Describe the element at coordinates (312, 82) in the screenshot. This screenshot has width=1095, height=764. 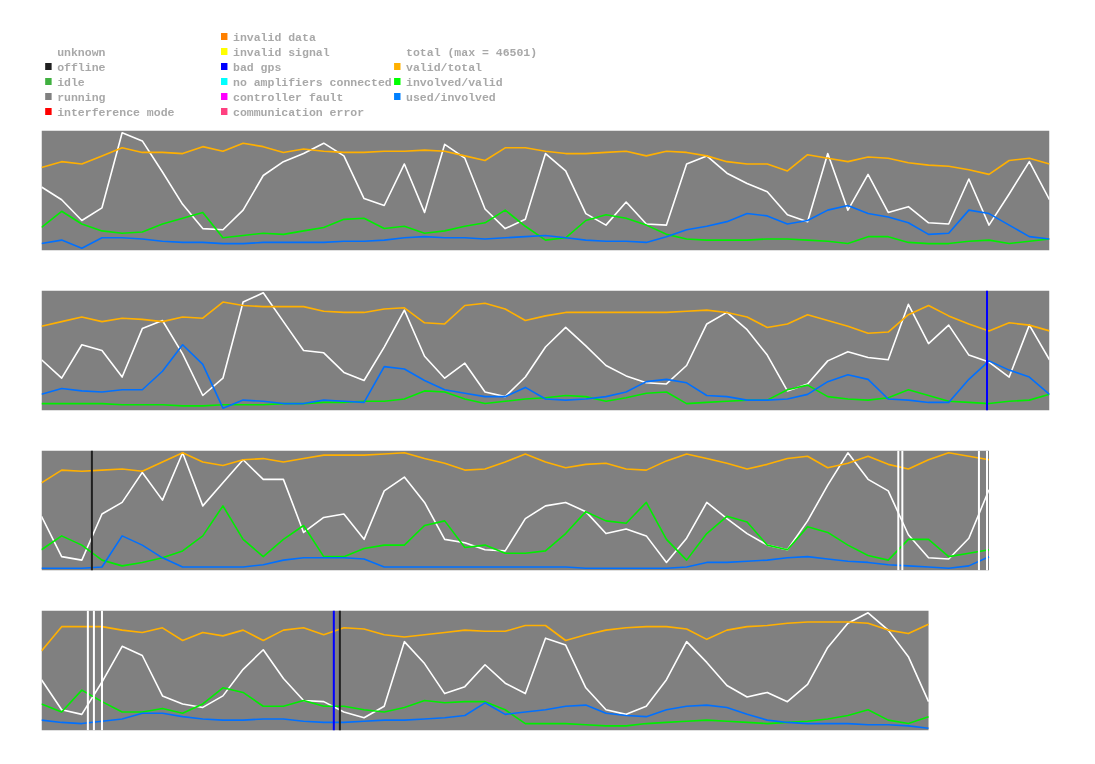
I see `category-label: no amplifiers connected` at that location.